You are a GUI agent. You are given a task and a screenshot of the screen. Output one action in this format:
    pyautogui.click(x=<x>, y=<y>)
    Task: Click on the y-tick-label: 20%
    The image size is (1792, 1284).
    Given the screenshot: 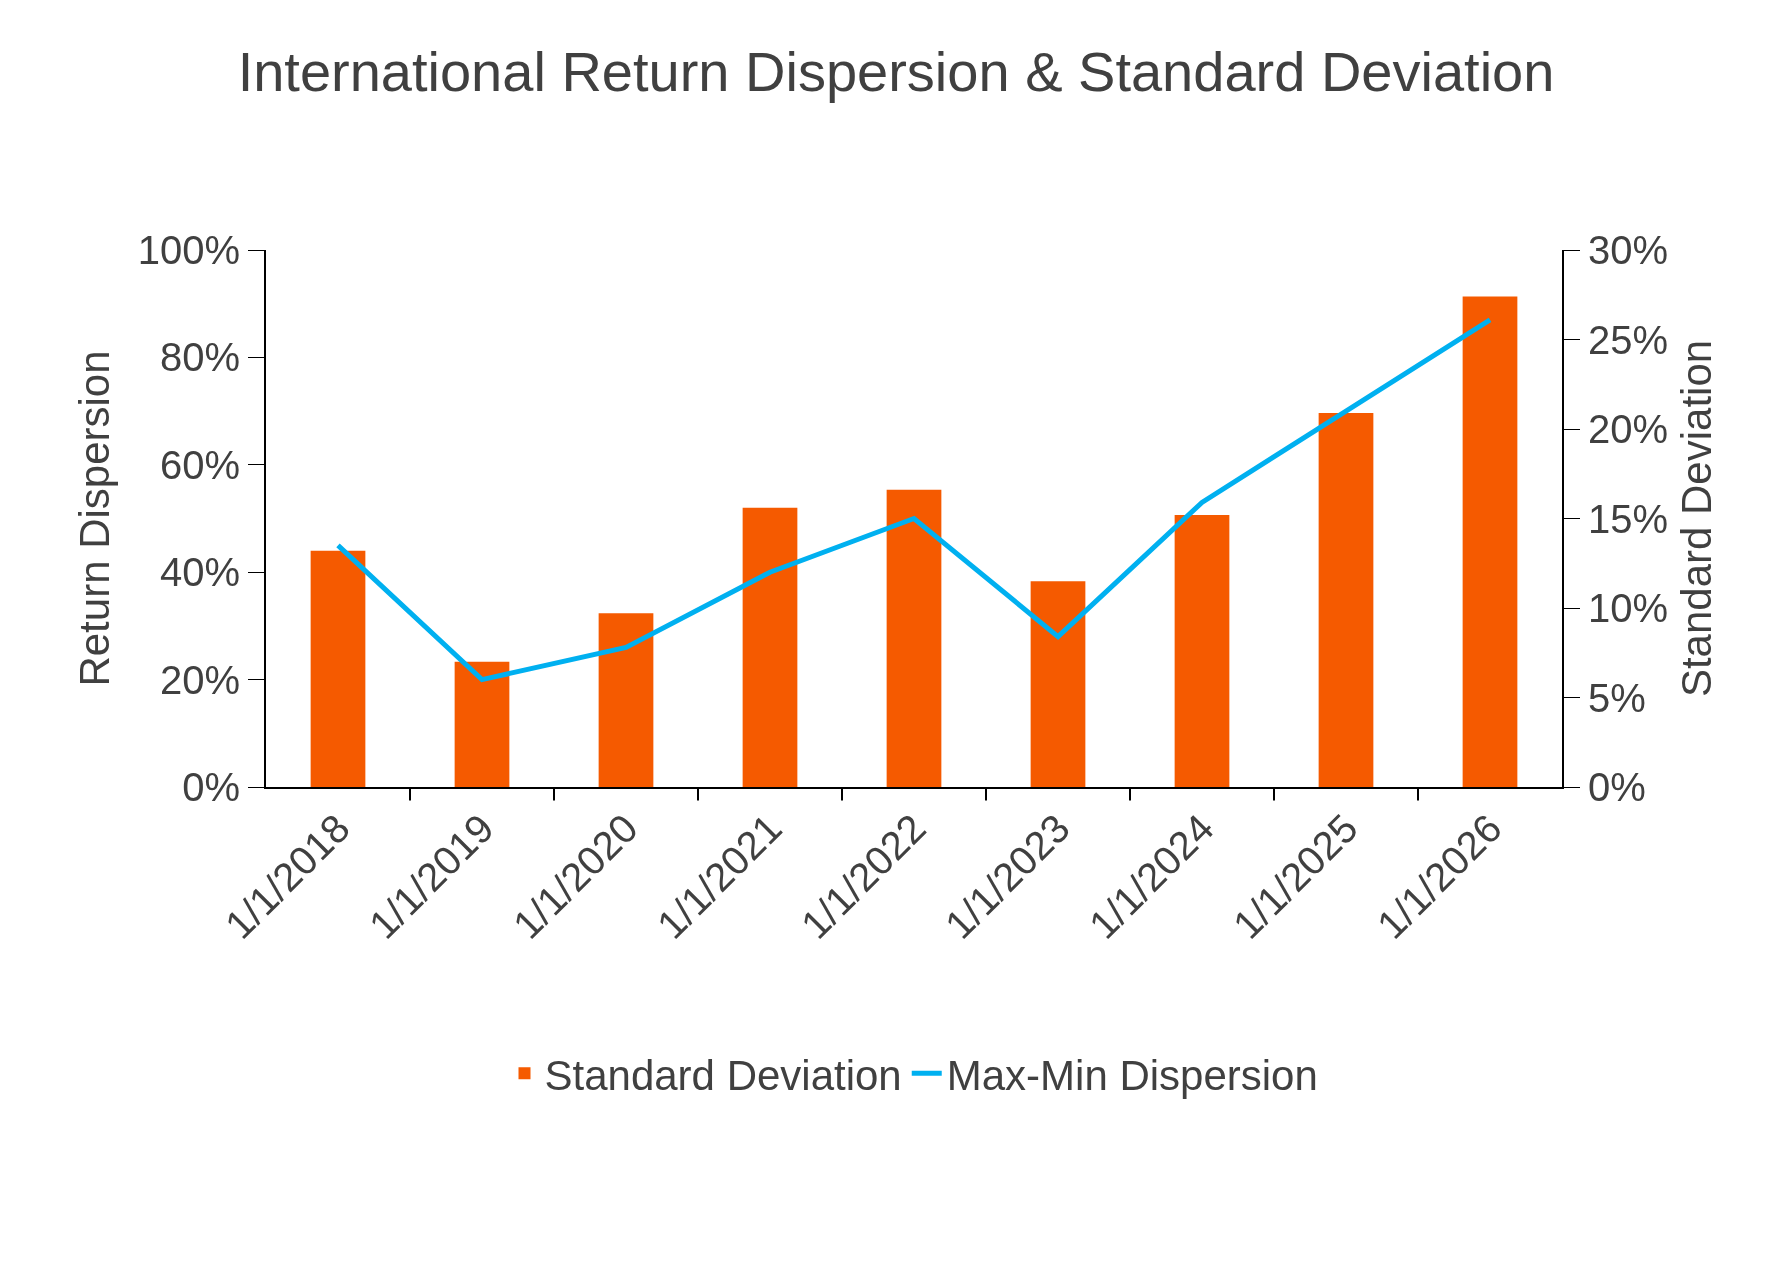 What is the action you would take?
    pyautogui.click(x=199, y=679)
    